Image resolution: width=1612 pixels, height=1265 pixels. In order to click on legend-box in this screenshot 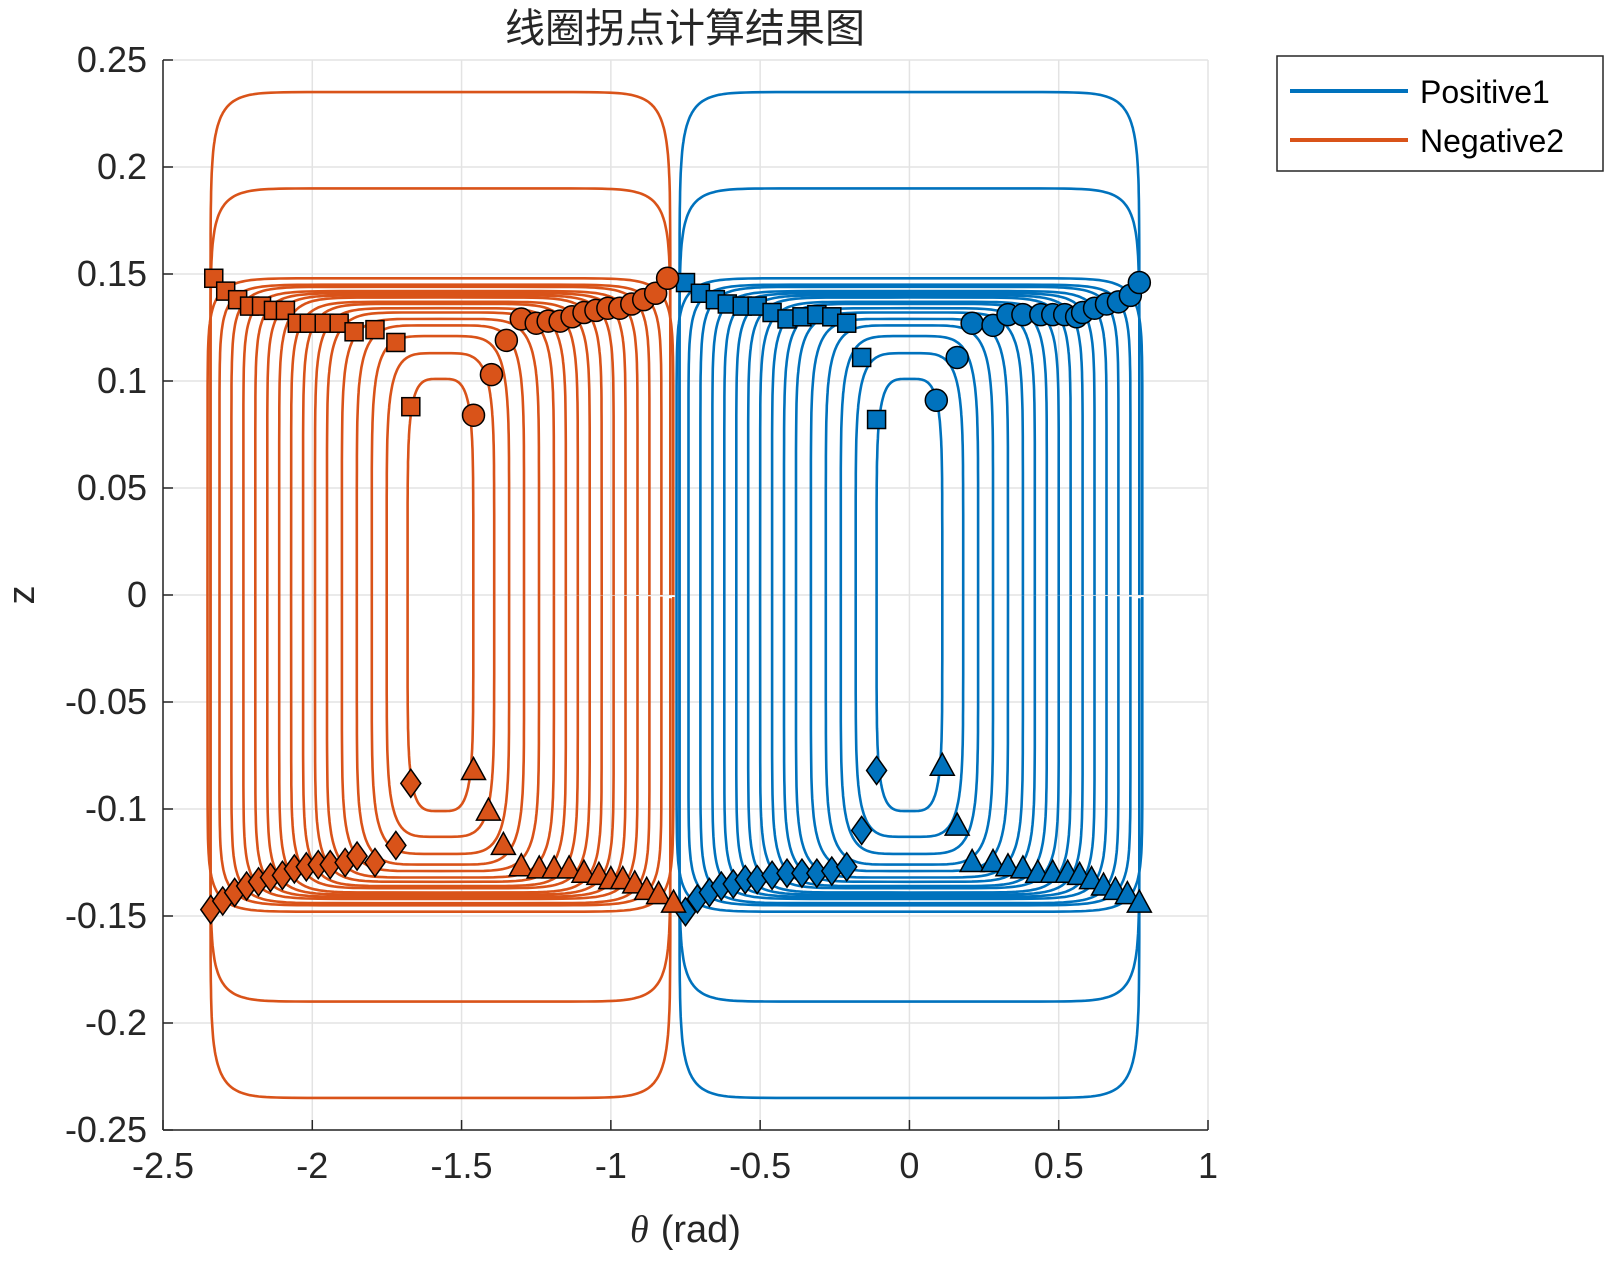, I will do `click(1440, 113)`.